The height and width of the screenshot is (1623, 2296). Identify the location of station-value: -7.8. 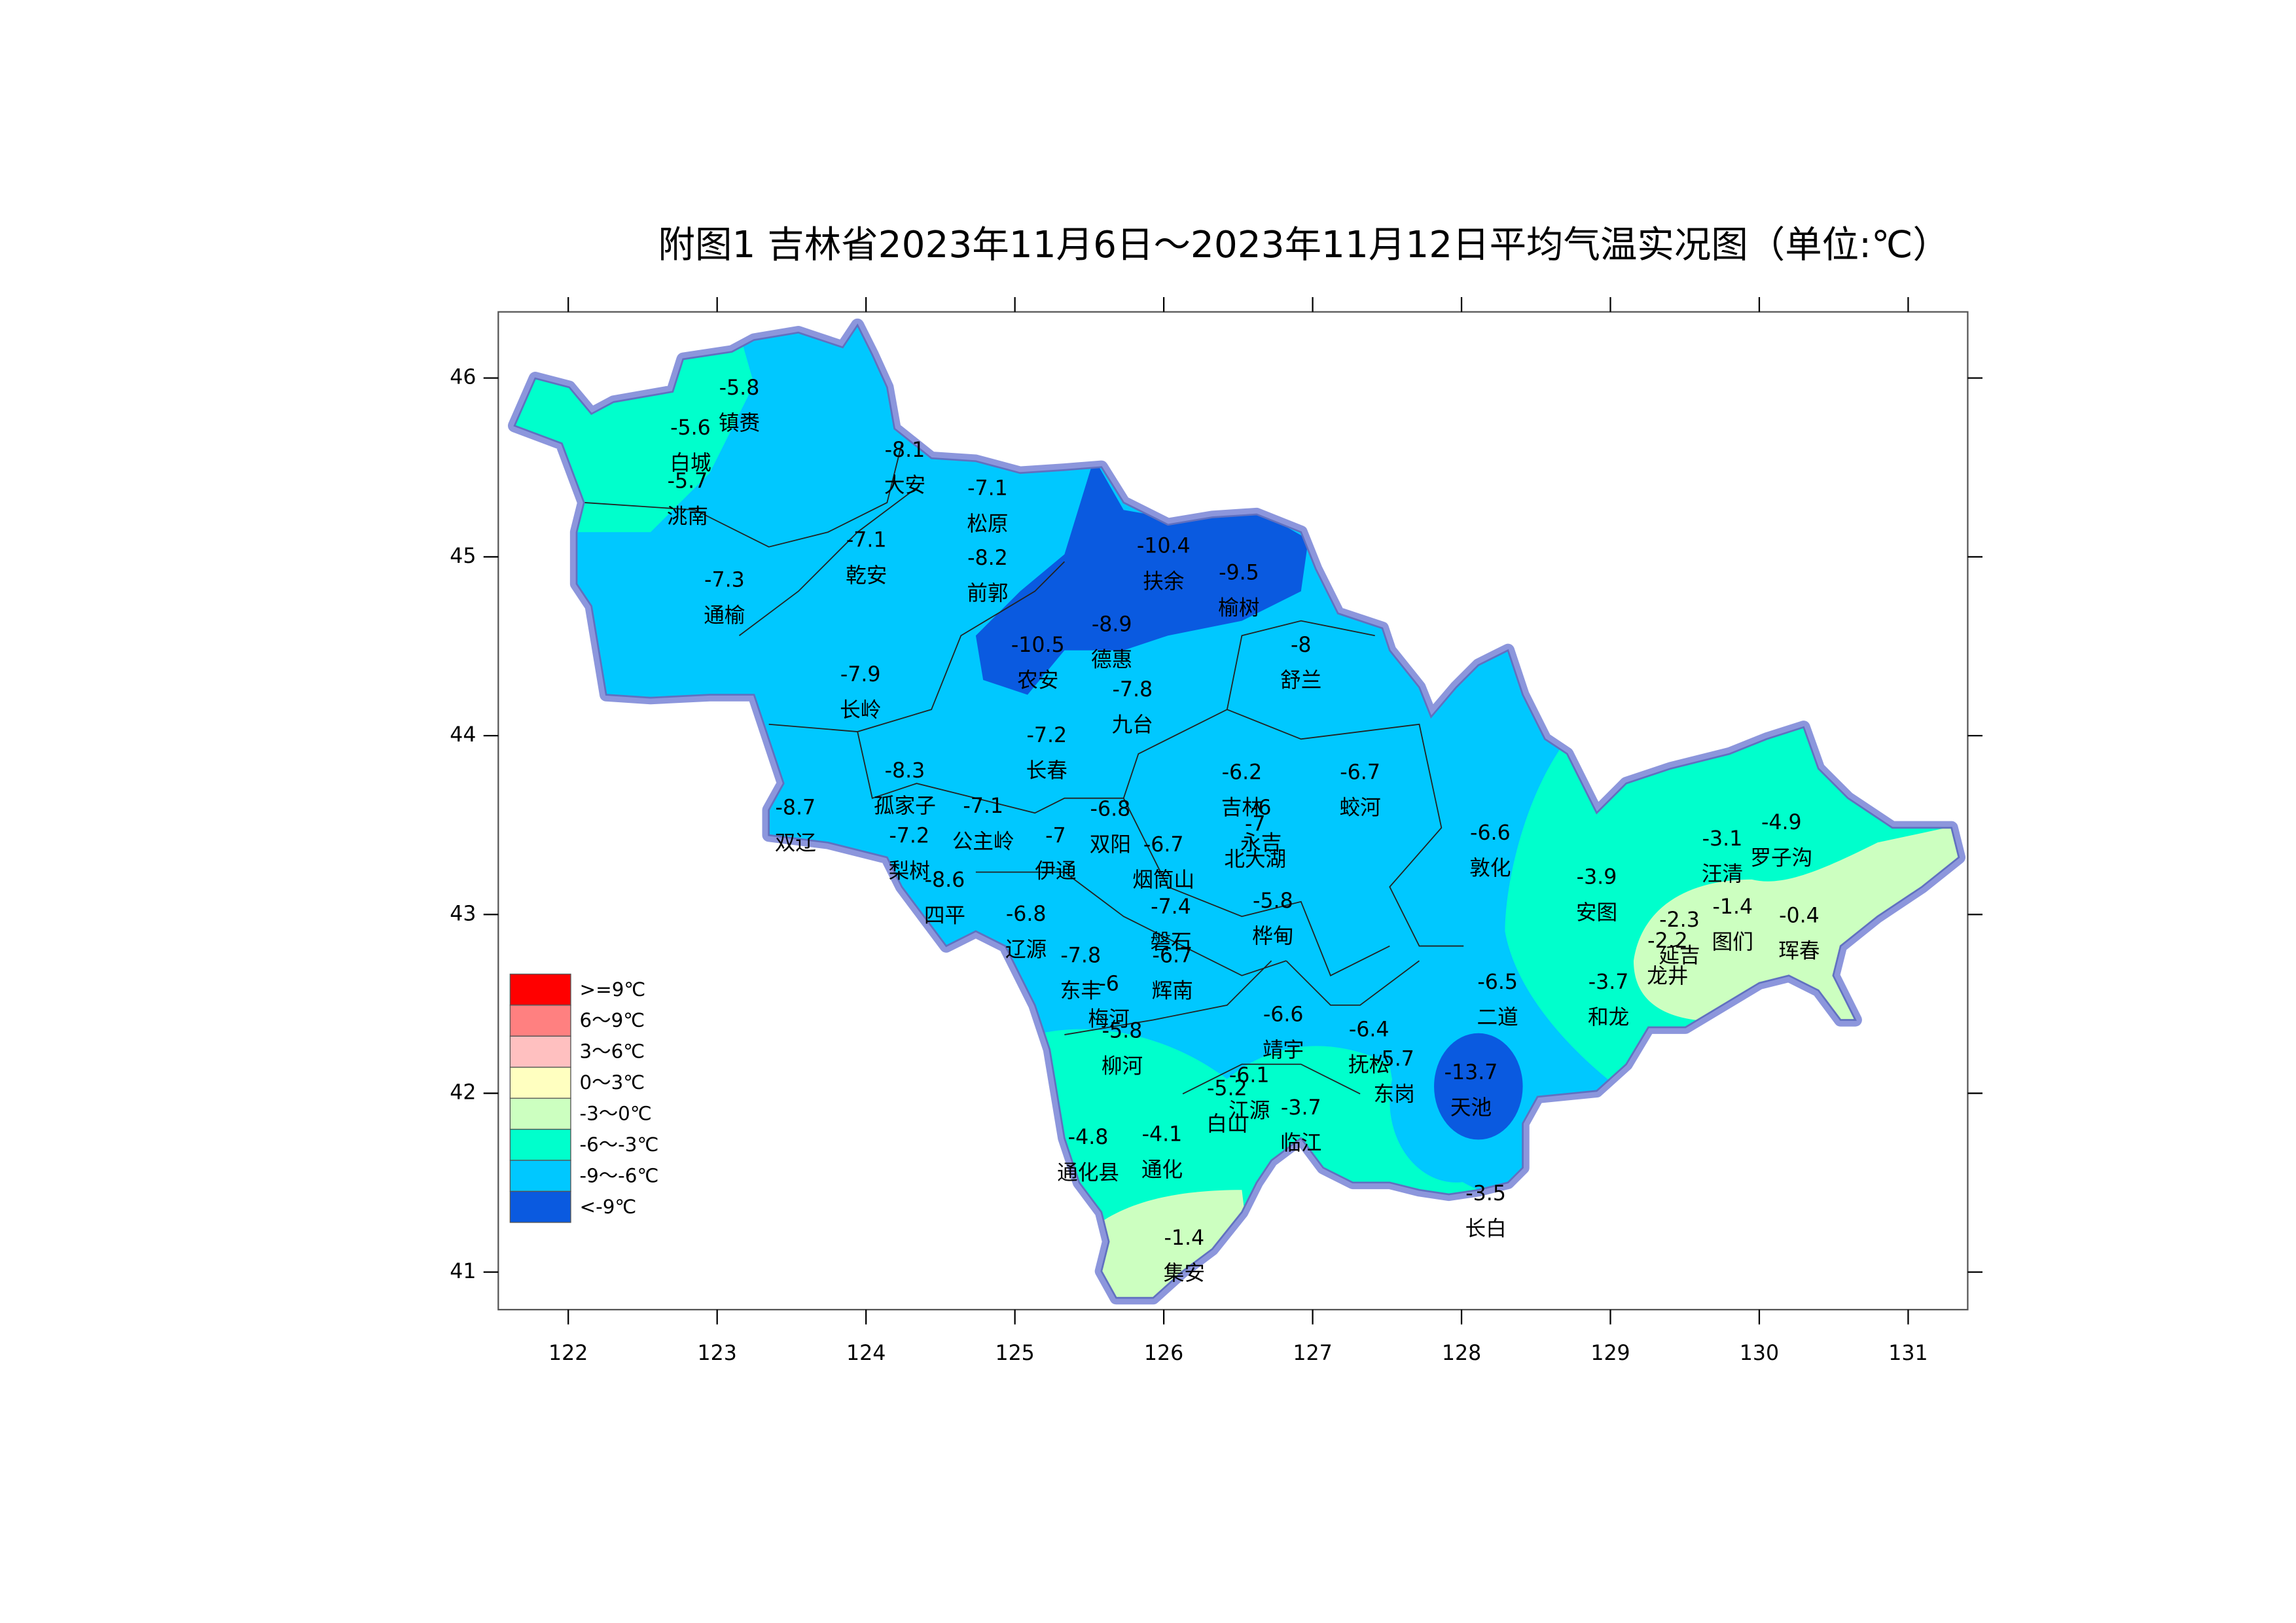
(1080, 955).